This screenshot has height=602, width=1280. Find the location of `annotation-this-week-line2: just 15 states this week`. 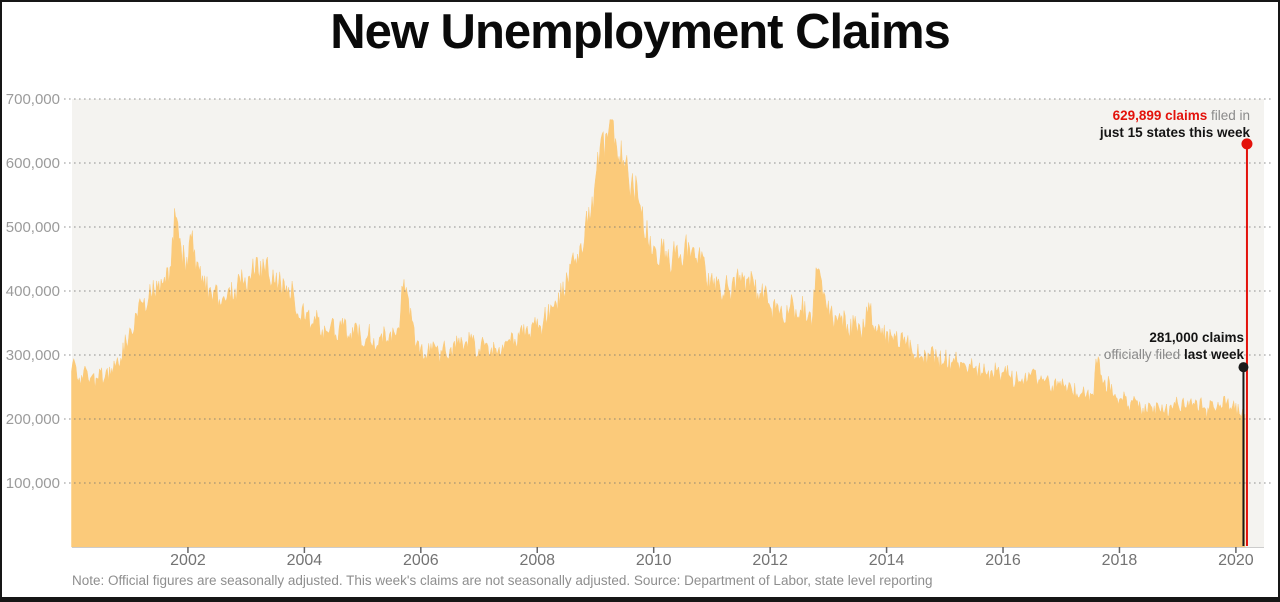

annotation-this-week-line2: just 15 states this week is located at coordinates (1175, 132).